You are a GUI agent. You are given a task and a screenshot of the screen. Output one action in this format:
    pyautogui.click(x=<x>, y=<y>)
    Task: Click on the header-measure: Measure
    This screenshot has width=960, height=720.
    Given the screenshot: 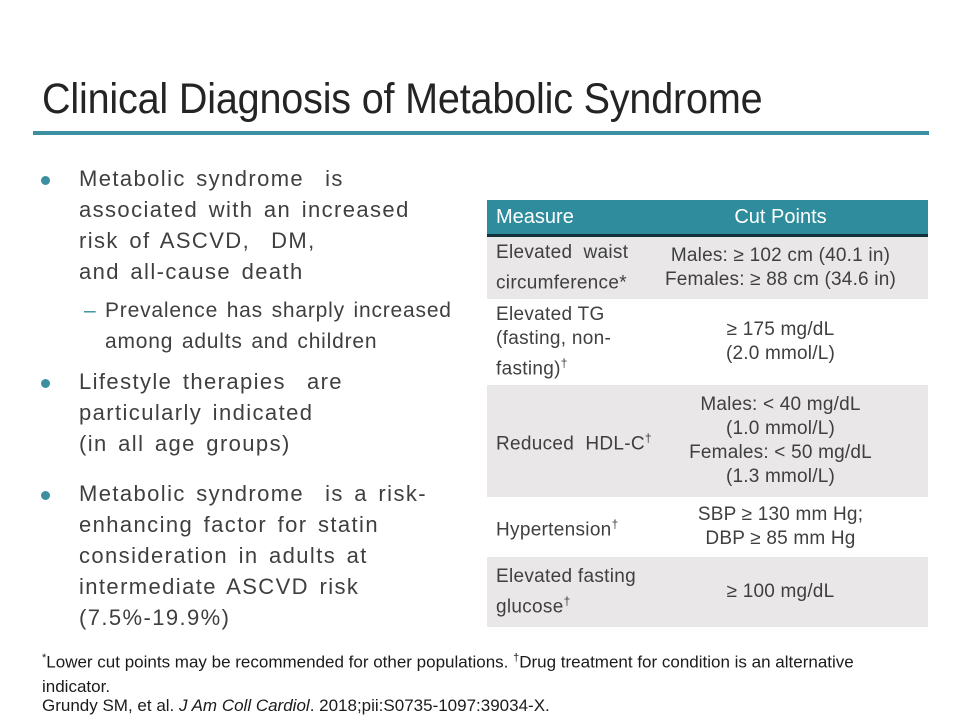 What is the action you would take?
    pyautogui.click(x=535, y=216)
    